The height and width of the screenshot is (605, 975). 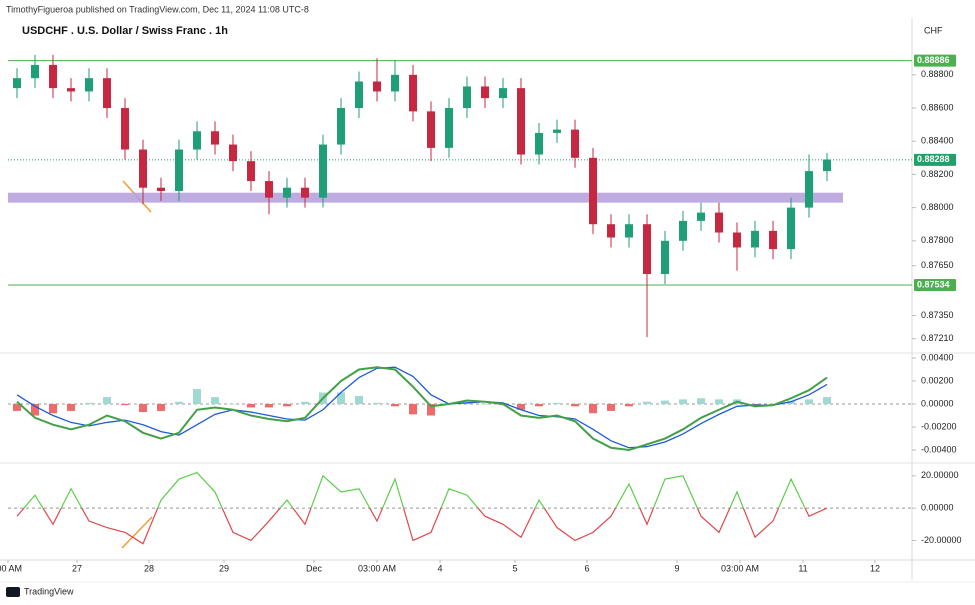 What do you see at coordinates (802, 568) in the screenshot?
I see `x-tick-label: 11` at bounding box center [802, 568].